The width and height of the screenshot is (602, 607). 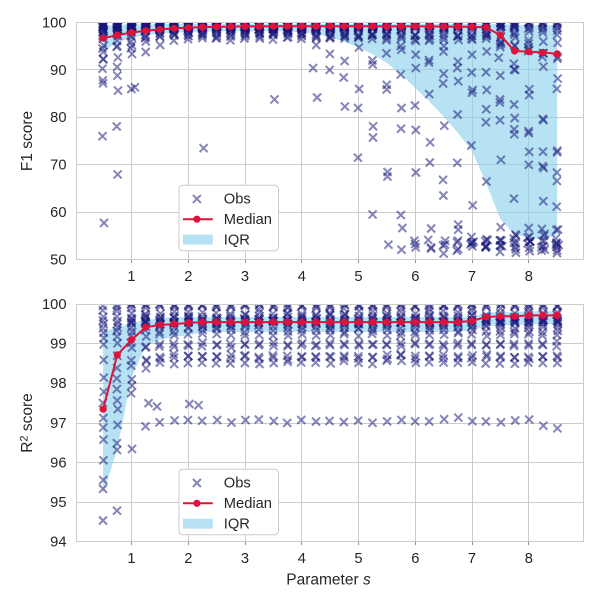 What do you see at coordinates (58, 503) in the screenshot?
I see `svg-text: 95` at bounding box center [58, 503].